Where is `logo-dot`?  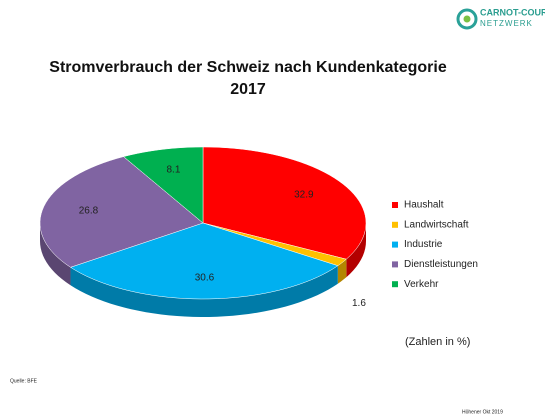 logo-dot is located at coordinates (467, 19).